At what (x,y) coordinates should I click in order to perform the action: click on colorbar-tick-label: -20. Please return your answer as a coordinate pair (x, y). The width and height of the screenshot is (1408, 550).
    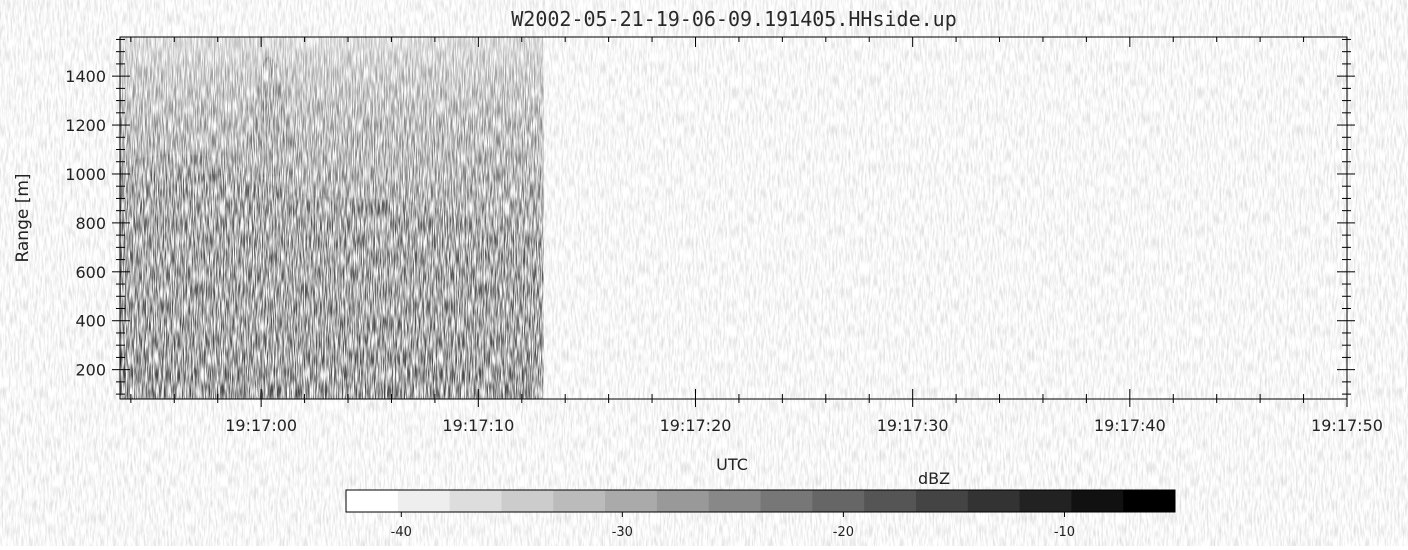
    Looking at the image, I should click on (843, 532).